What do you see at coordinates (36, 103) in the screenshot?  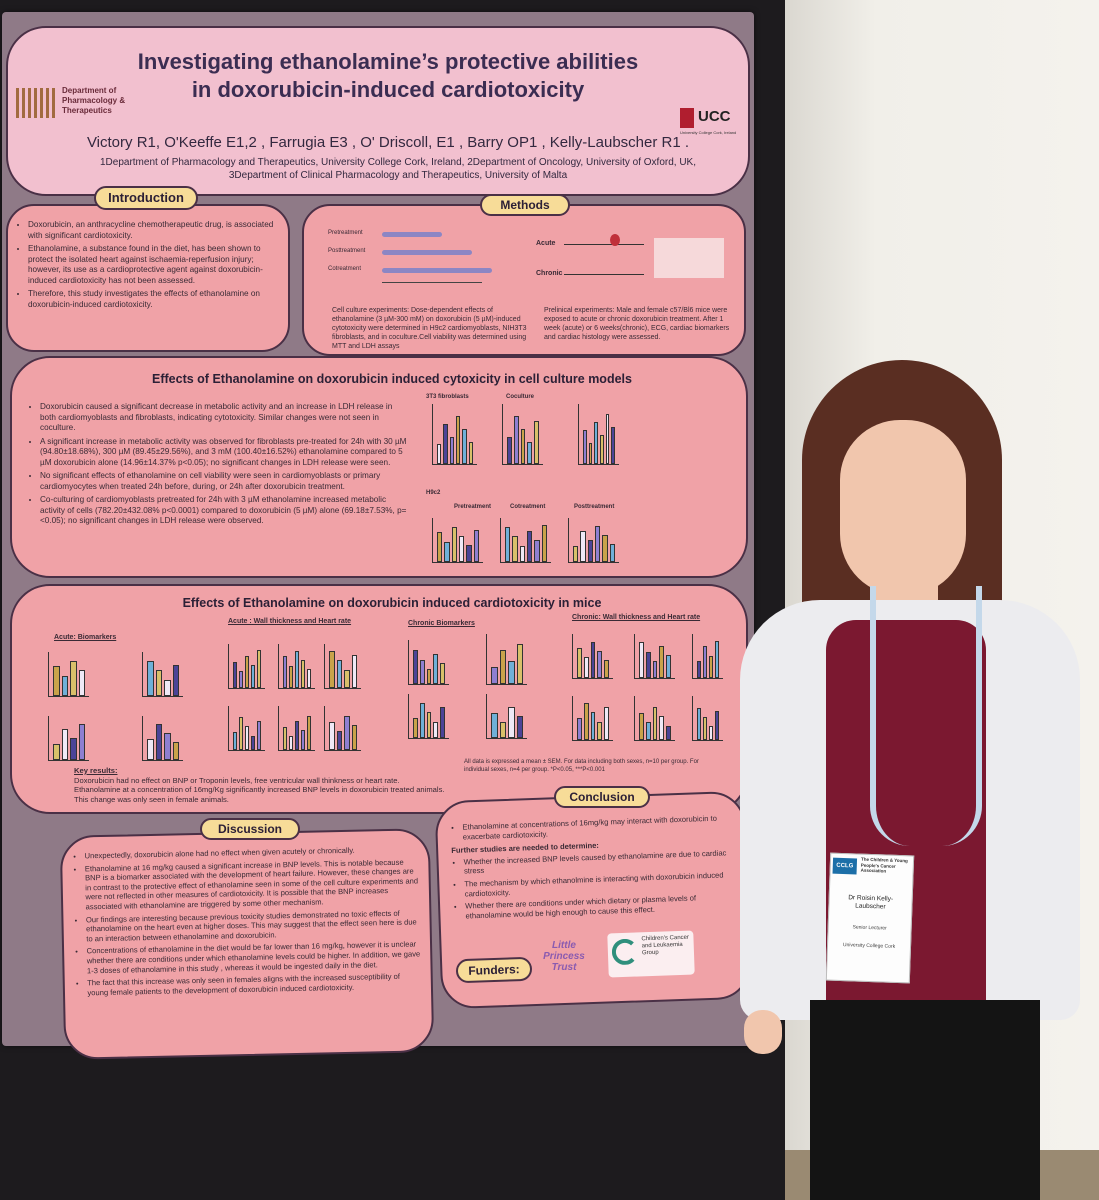 I see `pharmacology-logo-mark` at bounding box center [36, 103].